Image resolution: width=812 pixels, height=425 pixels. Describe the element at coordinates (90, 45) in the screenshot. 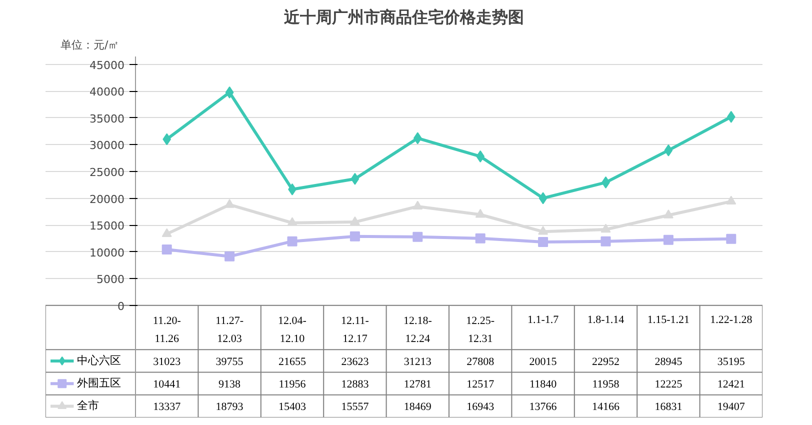

I see `y-axis-title: 单位：元/㎡` at that location.